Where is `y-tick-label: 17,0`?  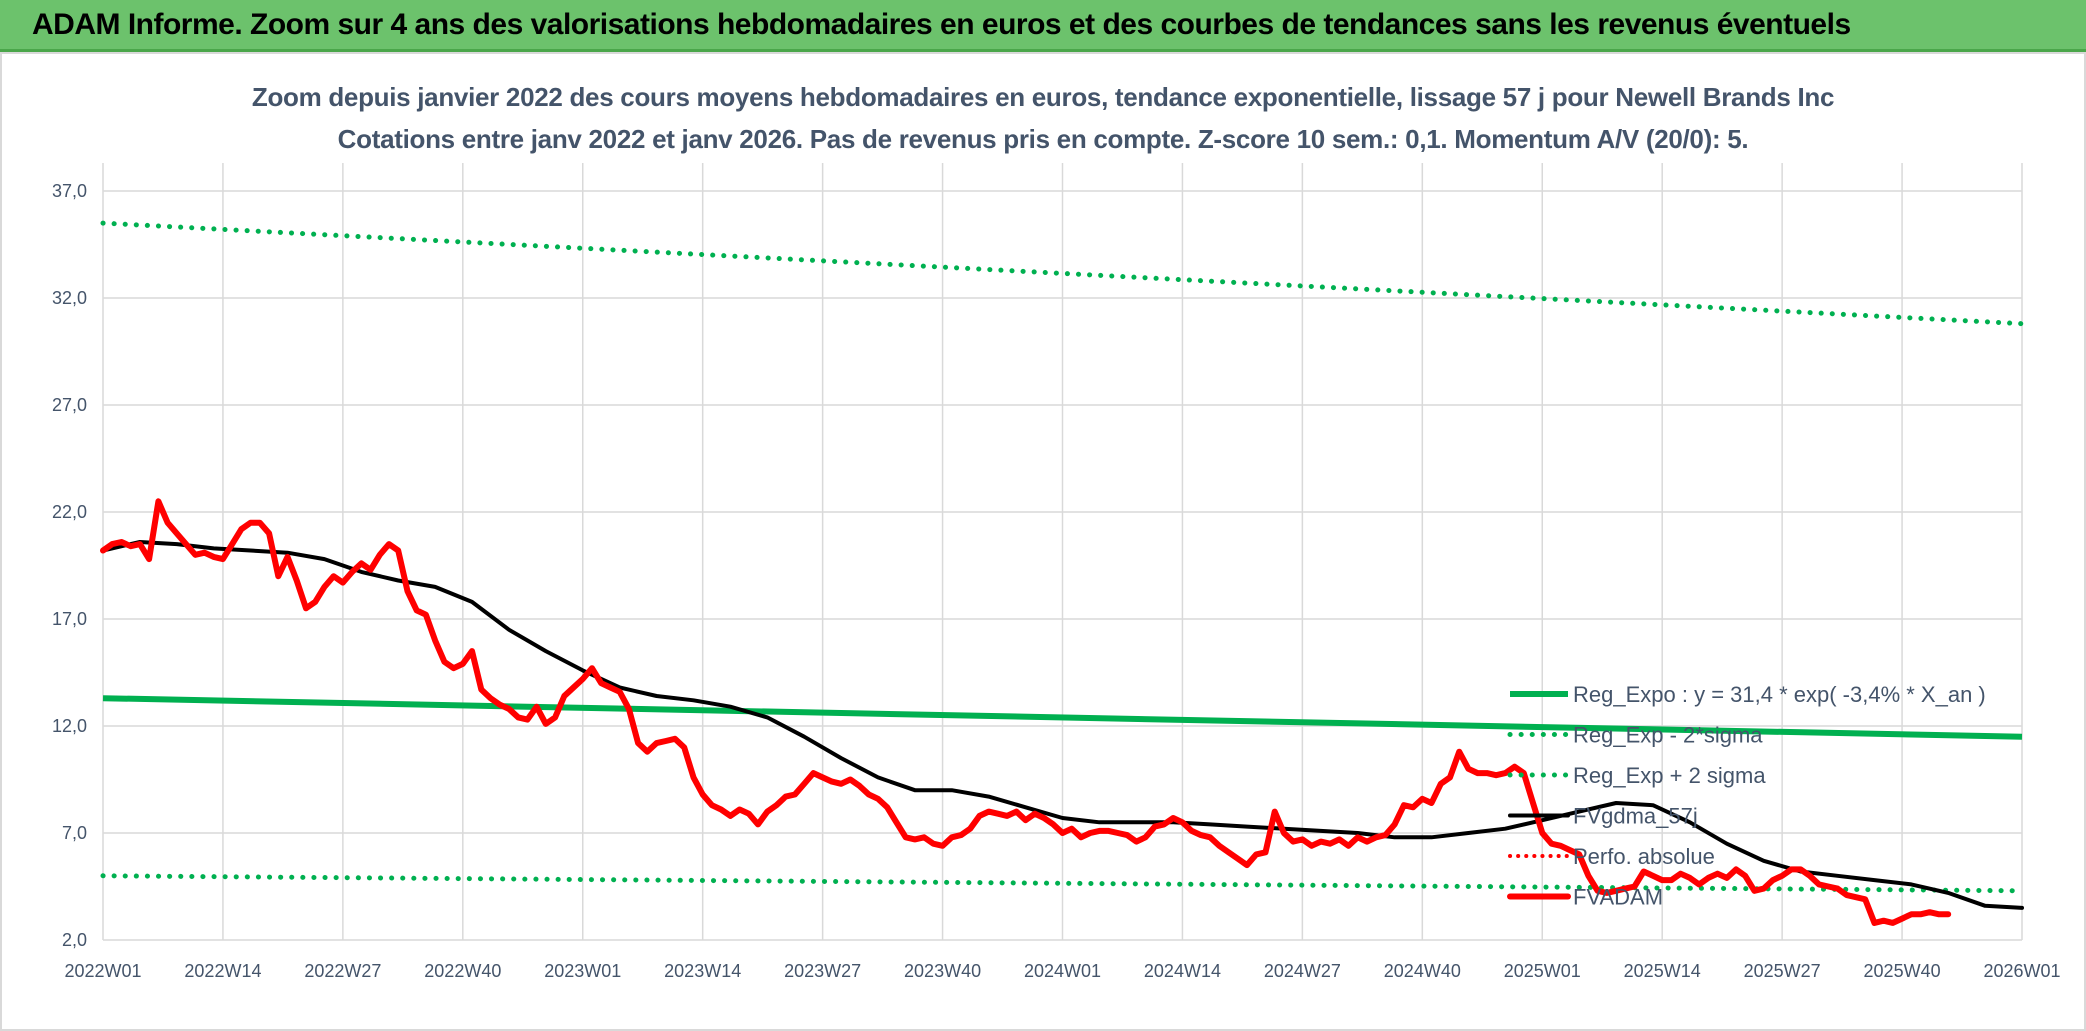 y-tick-label: 17,0 is located at coordinates (69, 619).